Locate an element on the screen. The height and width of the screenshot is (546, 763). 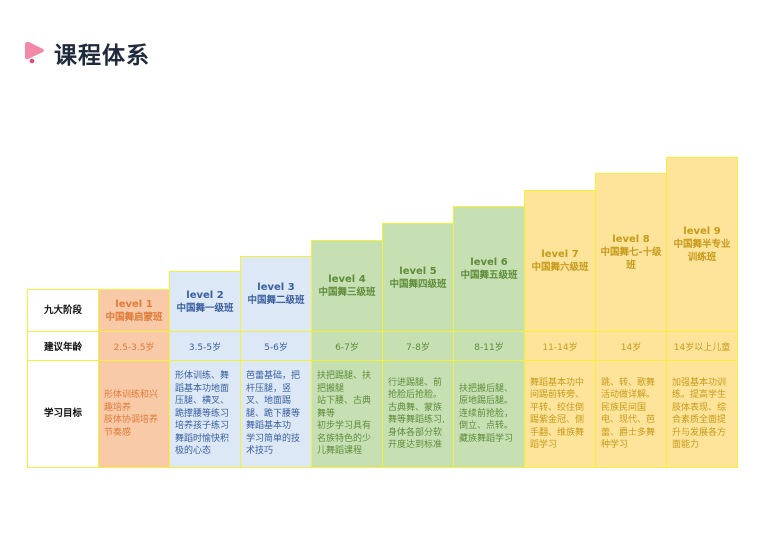
level-number: level 8 is located at coordinates (631, 239).